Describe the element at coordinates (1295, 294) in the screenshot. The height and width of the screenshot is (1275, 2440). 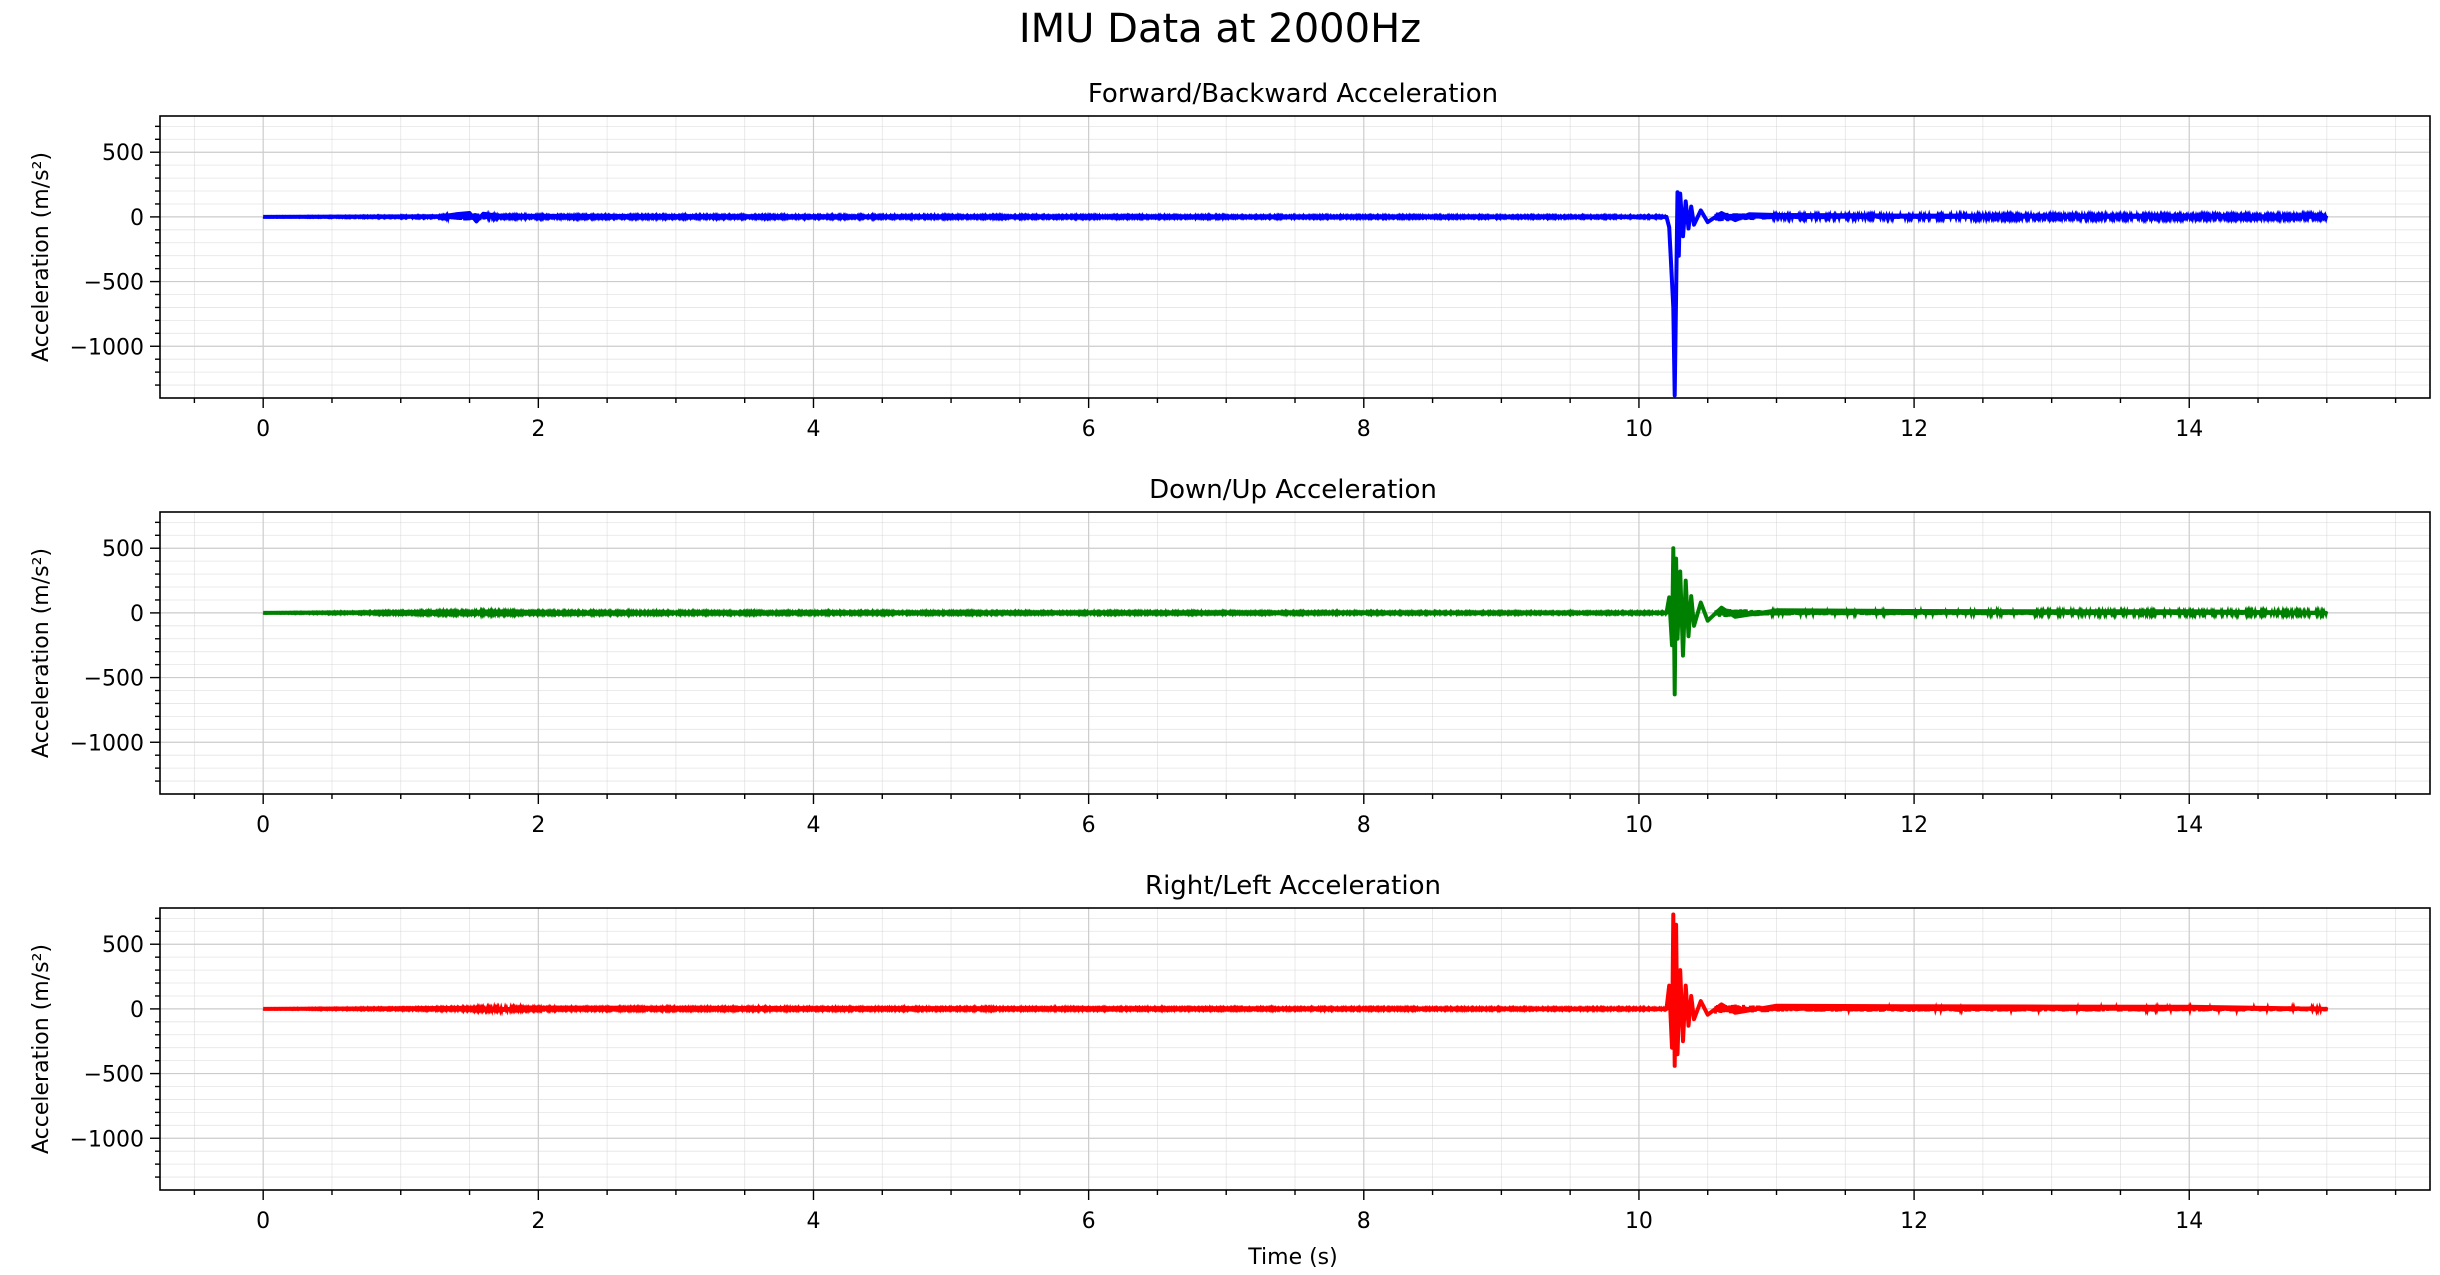
I see `series-line-forward` at that location.